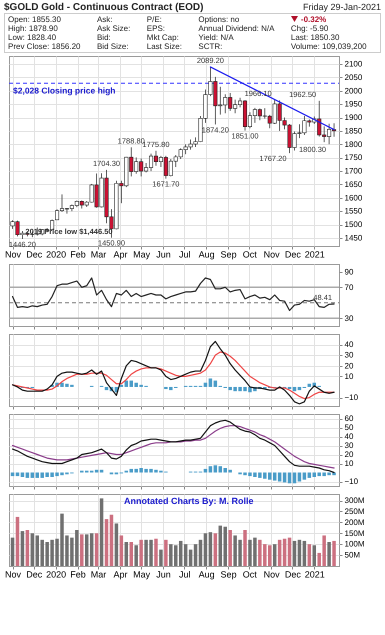 The image size is (385, 635). I want to click on text: EPS:, so click(156, 28).